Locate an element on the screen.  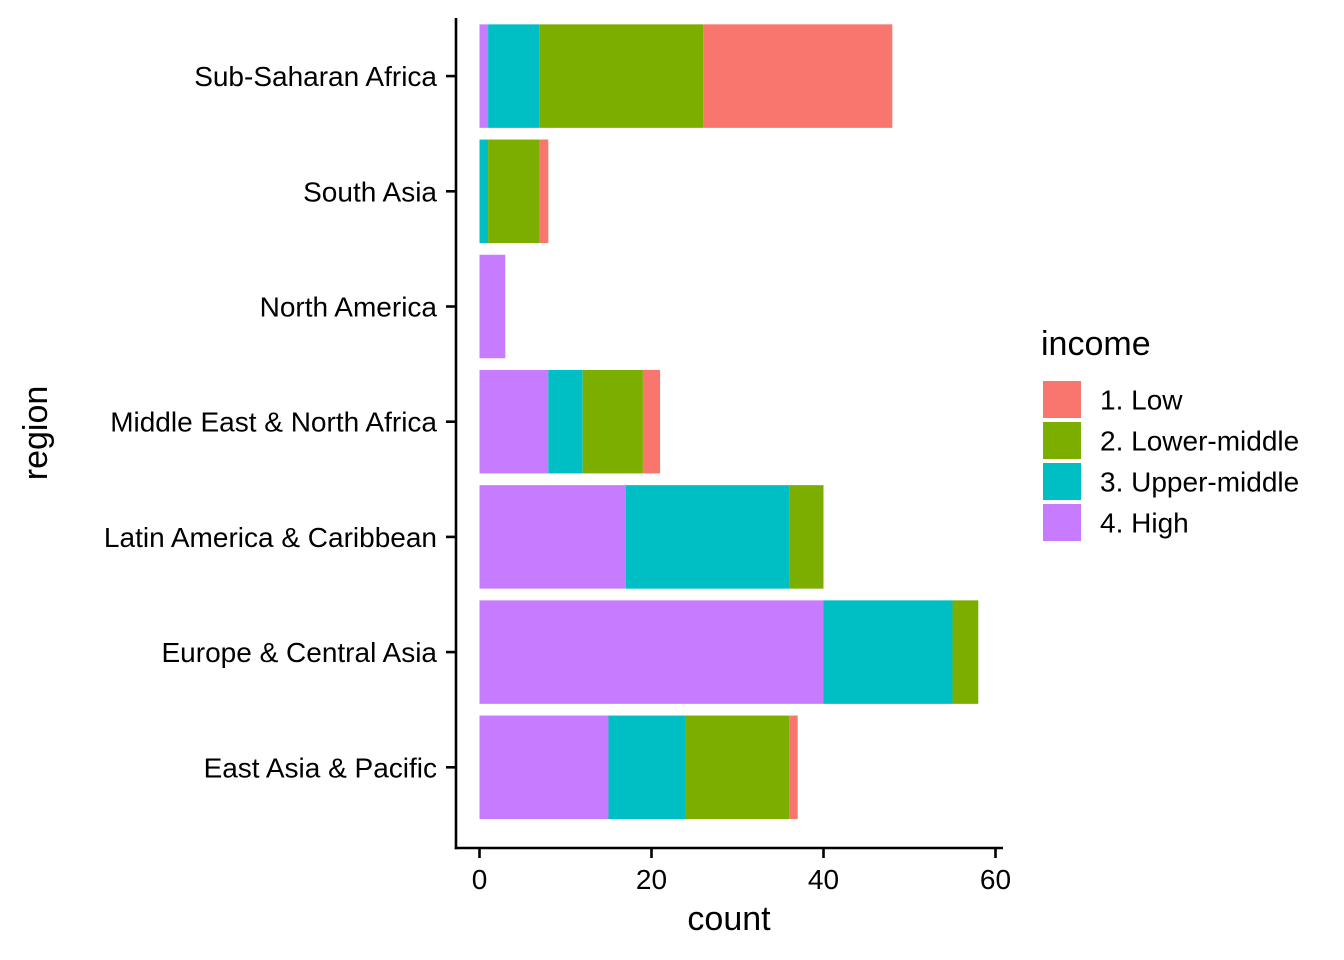
x-tick-label: 40 is located at coordinates (823, 879).